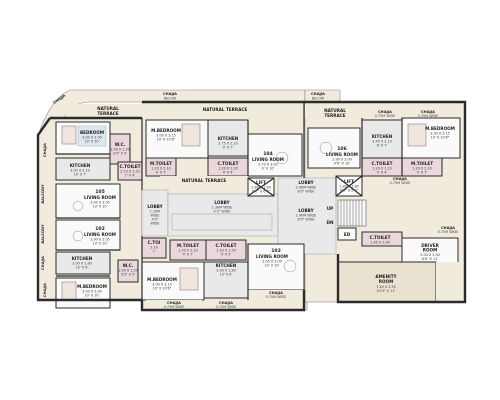 The width and height of the screenshot is (500, 400). I want to click on natural-terrace-left-l1: NATURAL, so click(108, 108).